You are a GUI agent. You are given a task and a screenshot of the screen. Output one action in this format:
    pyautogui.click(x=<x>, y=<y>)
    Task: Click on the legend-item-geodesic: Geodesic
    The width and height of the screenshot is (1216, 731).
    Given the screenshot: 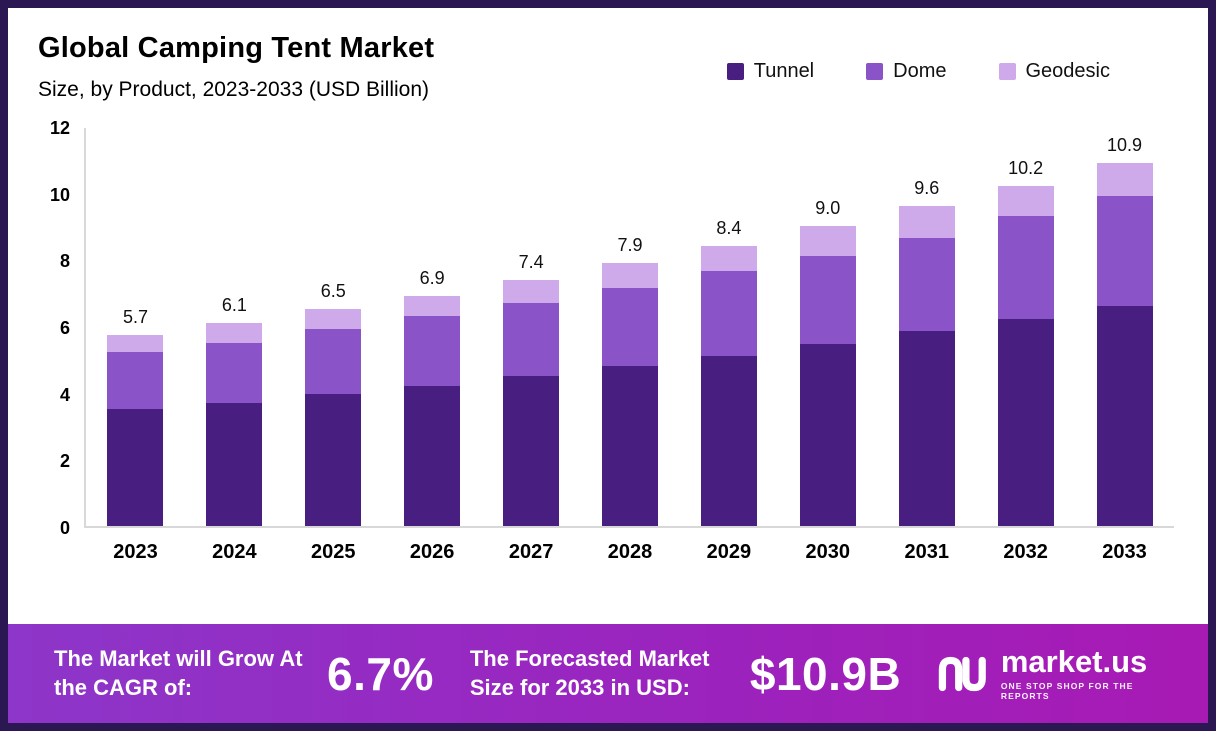 What is the action you would take?
    pyautogui.click(x=1054, y=71)
    